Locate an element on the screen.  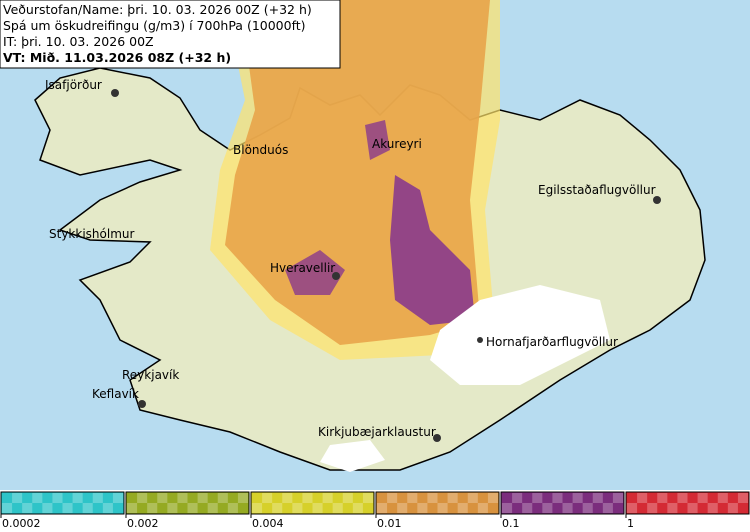
legend: 0.0002 0.002 0.004 0.01 0.1 1 is located at coordinates (375, 510).